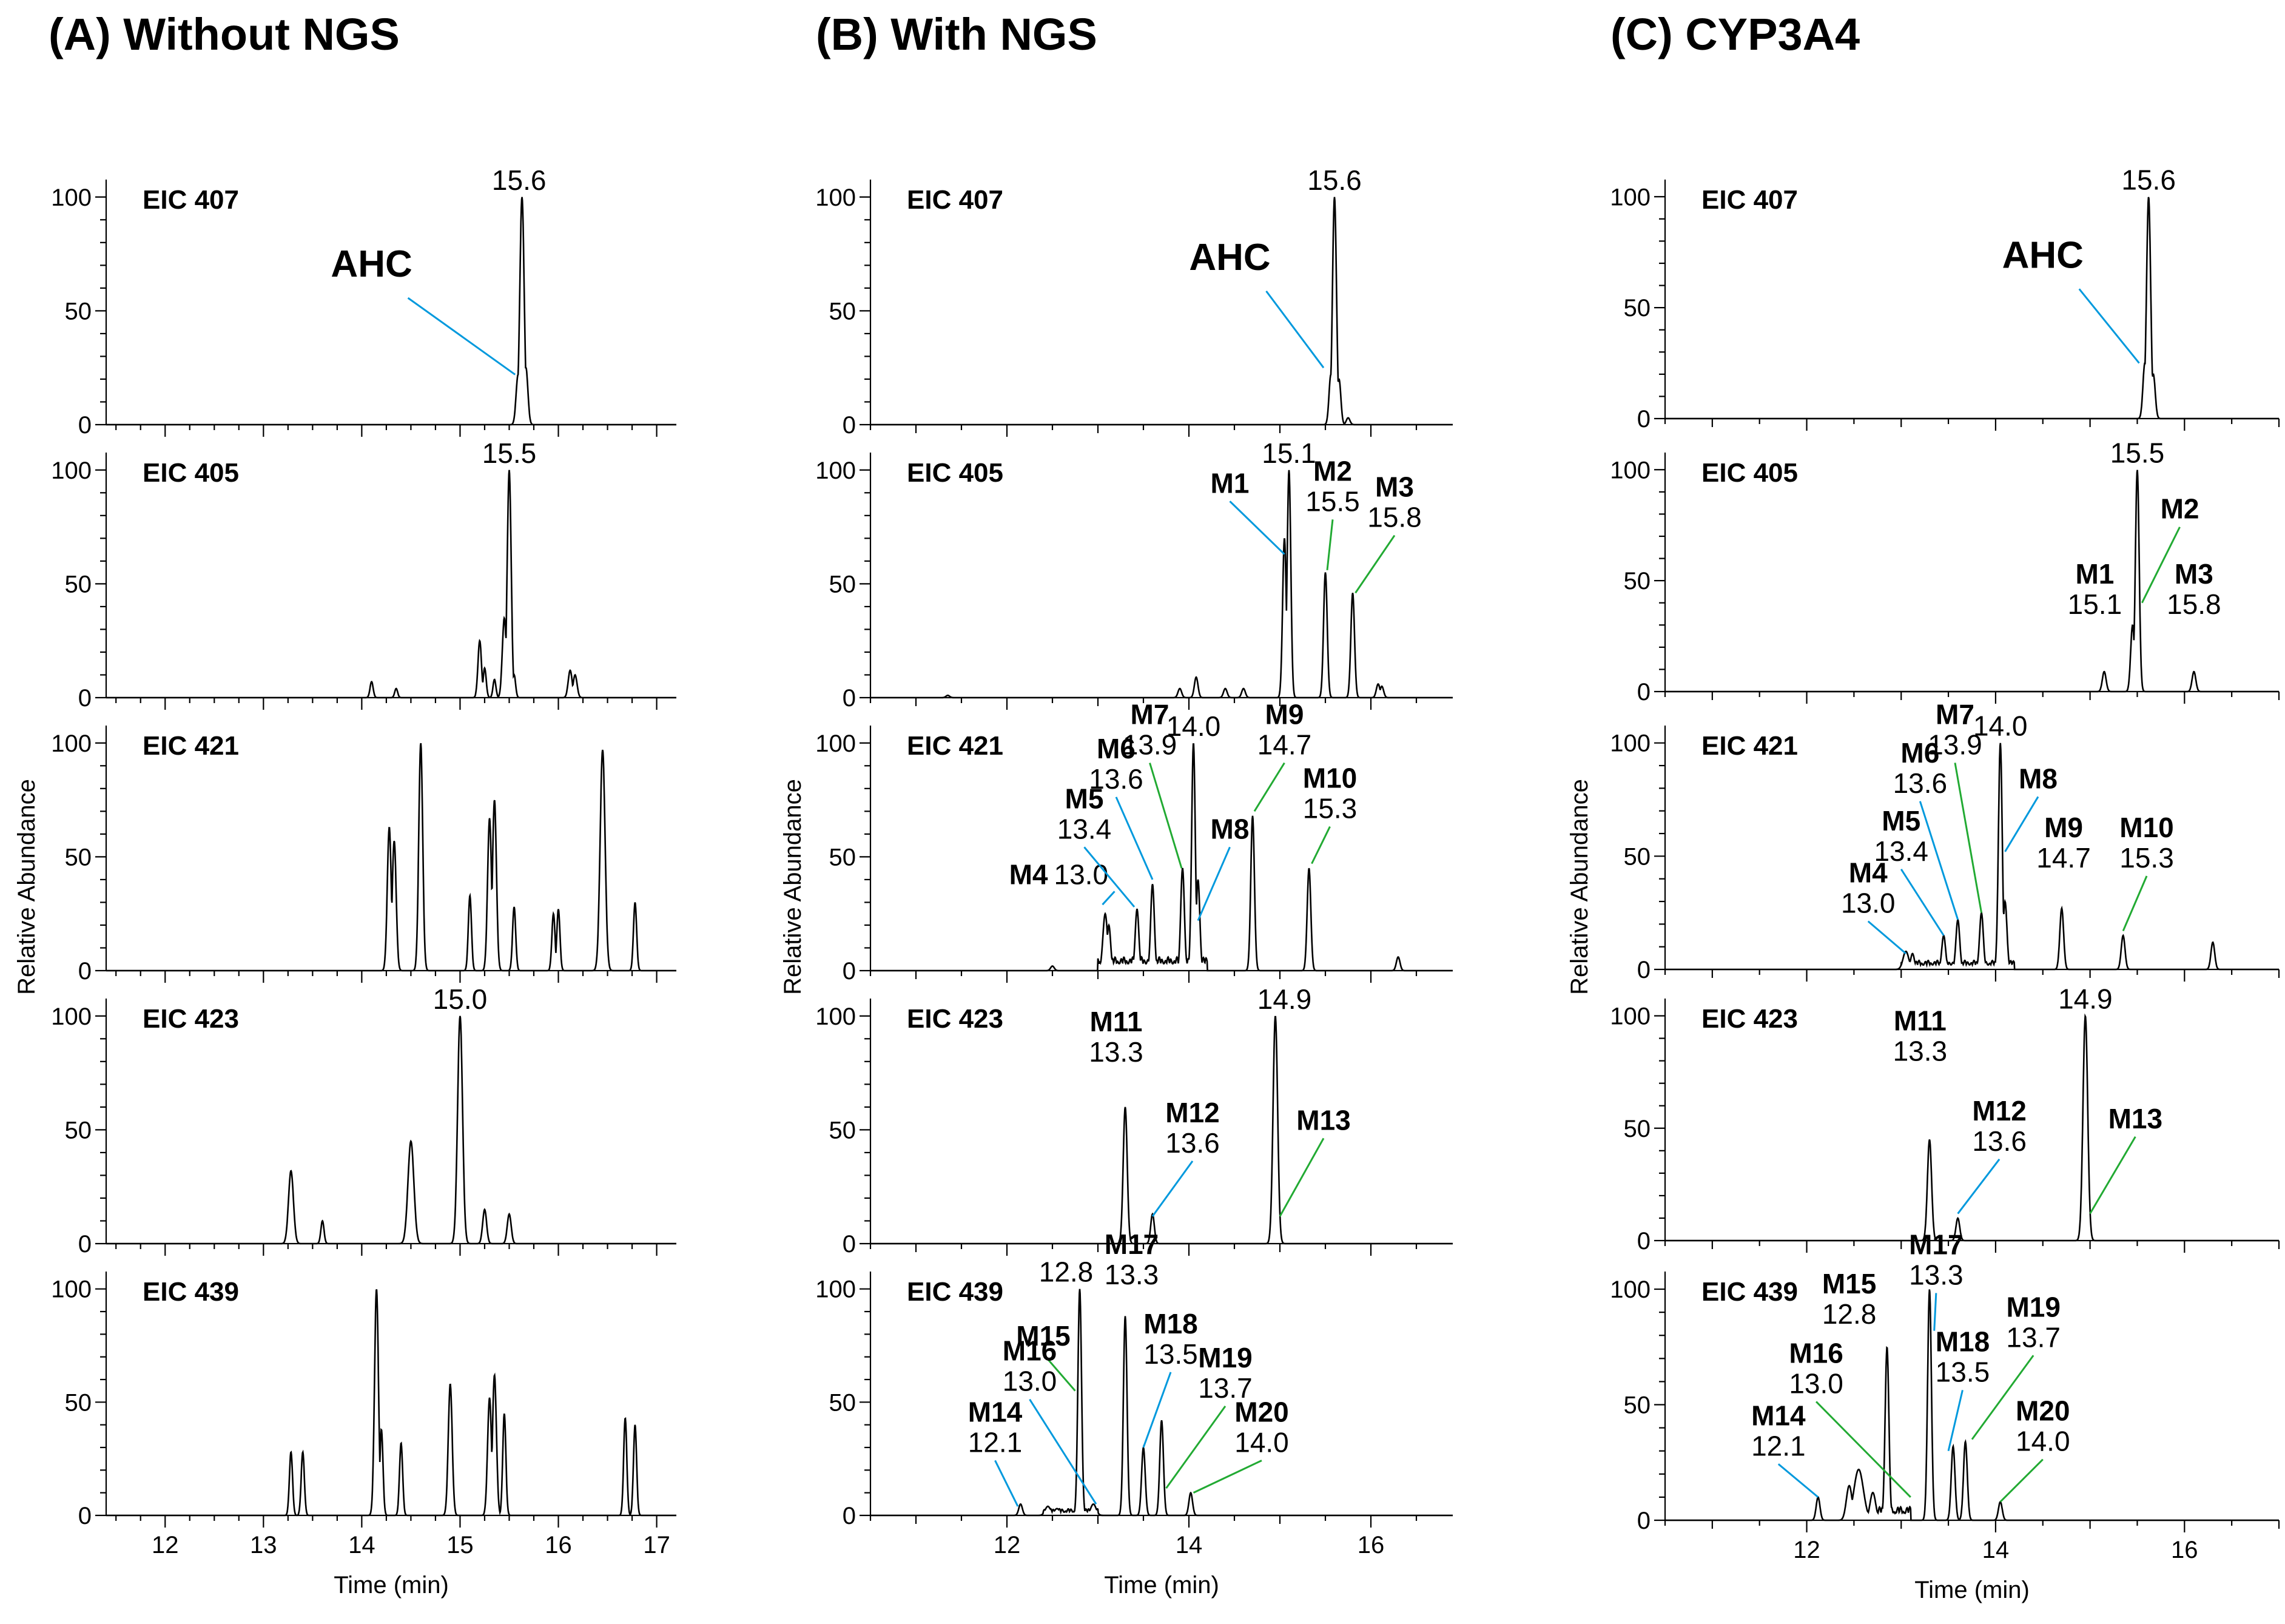  I want to click on panel-title: (B) With NGS, so click(956, 34).